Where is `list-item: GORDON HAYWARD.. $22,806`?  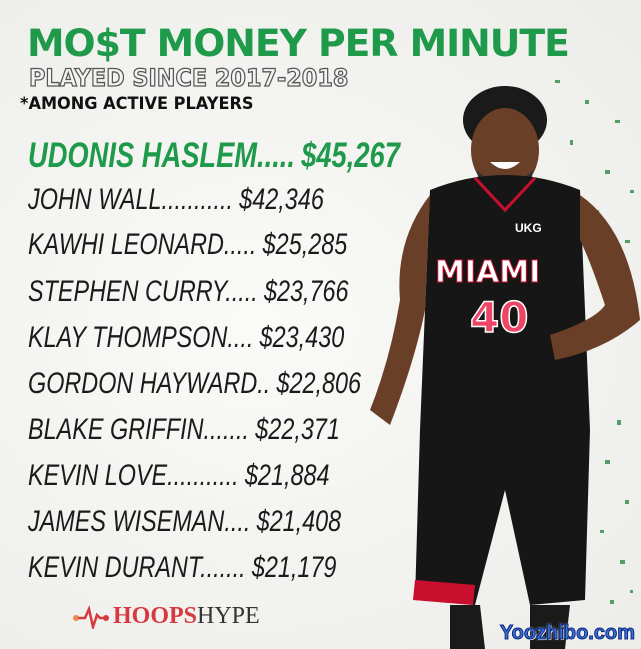
list-item: GORDON HAYWARD.. $22,806 is located at coordinates (194, 384).